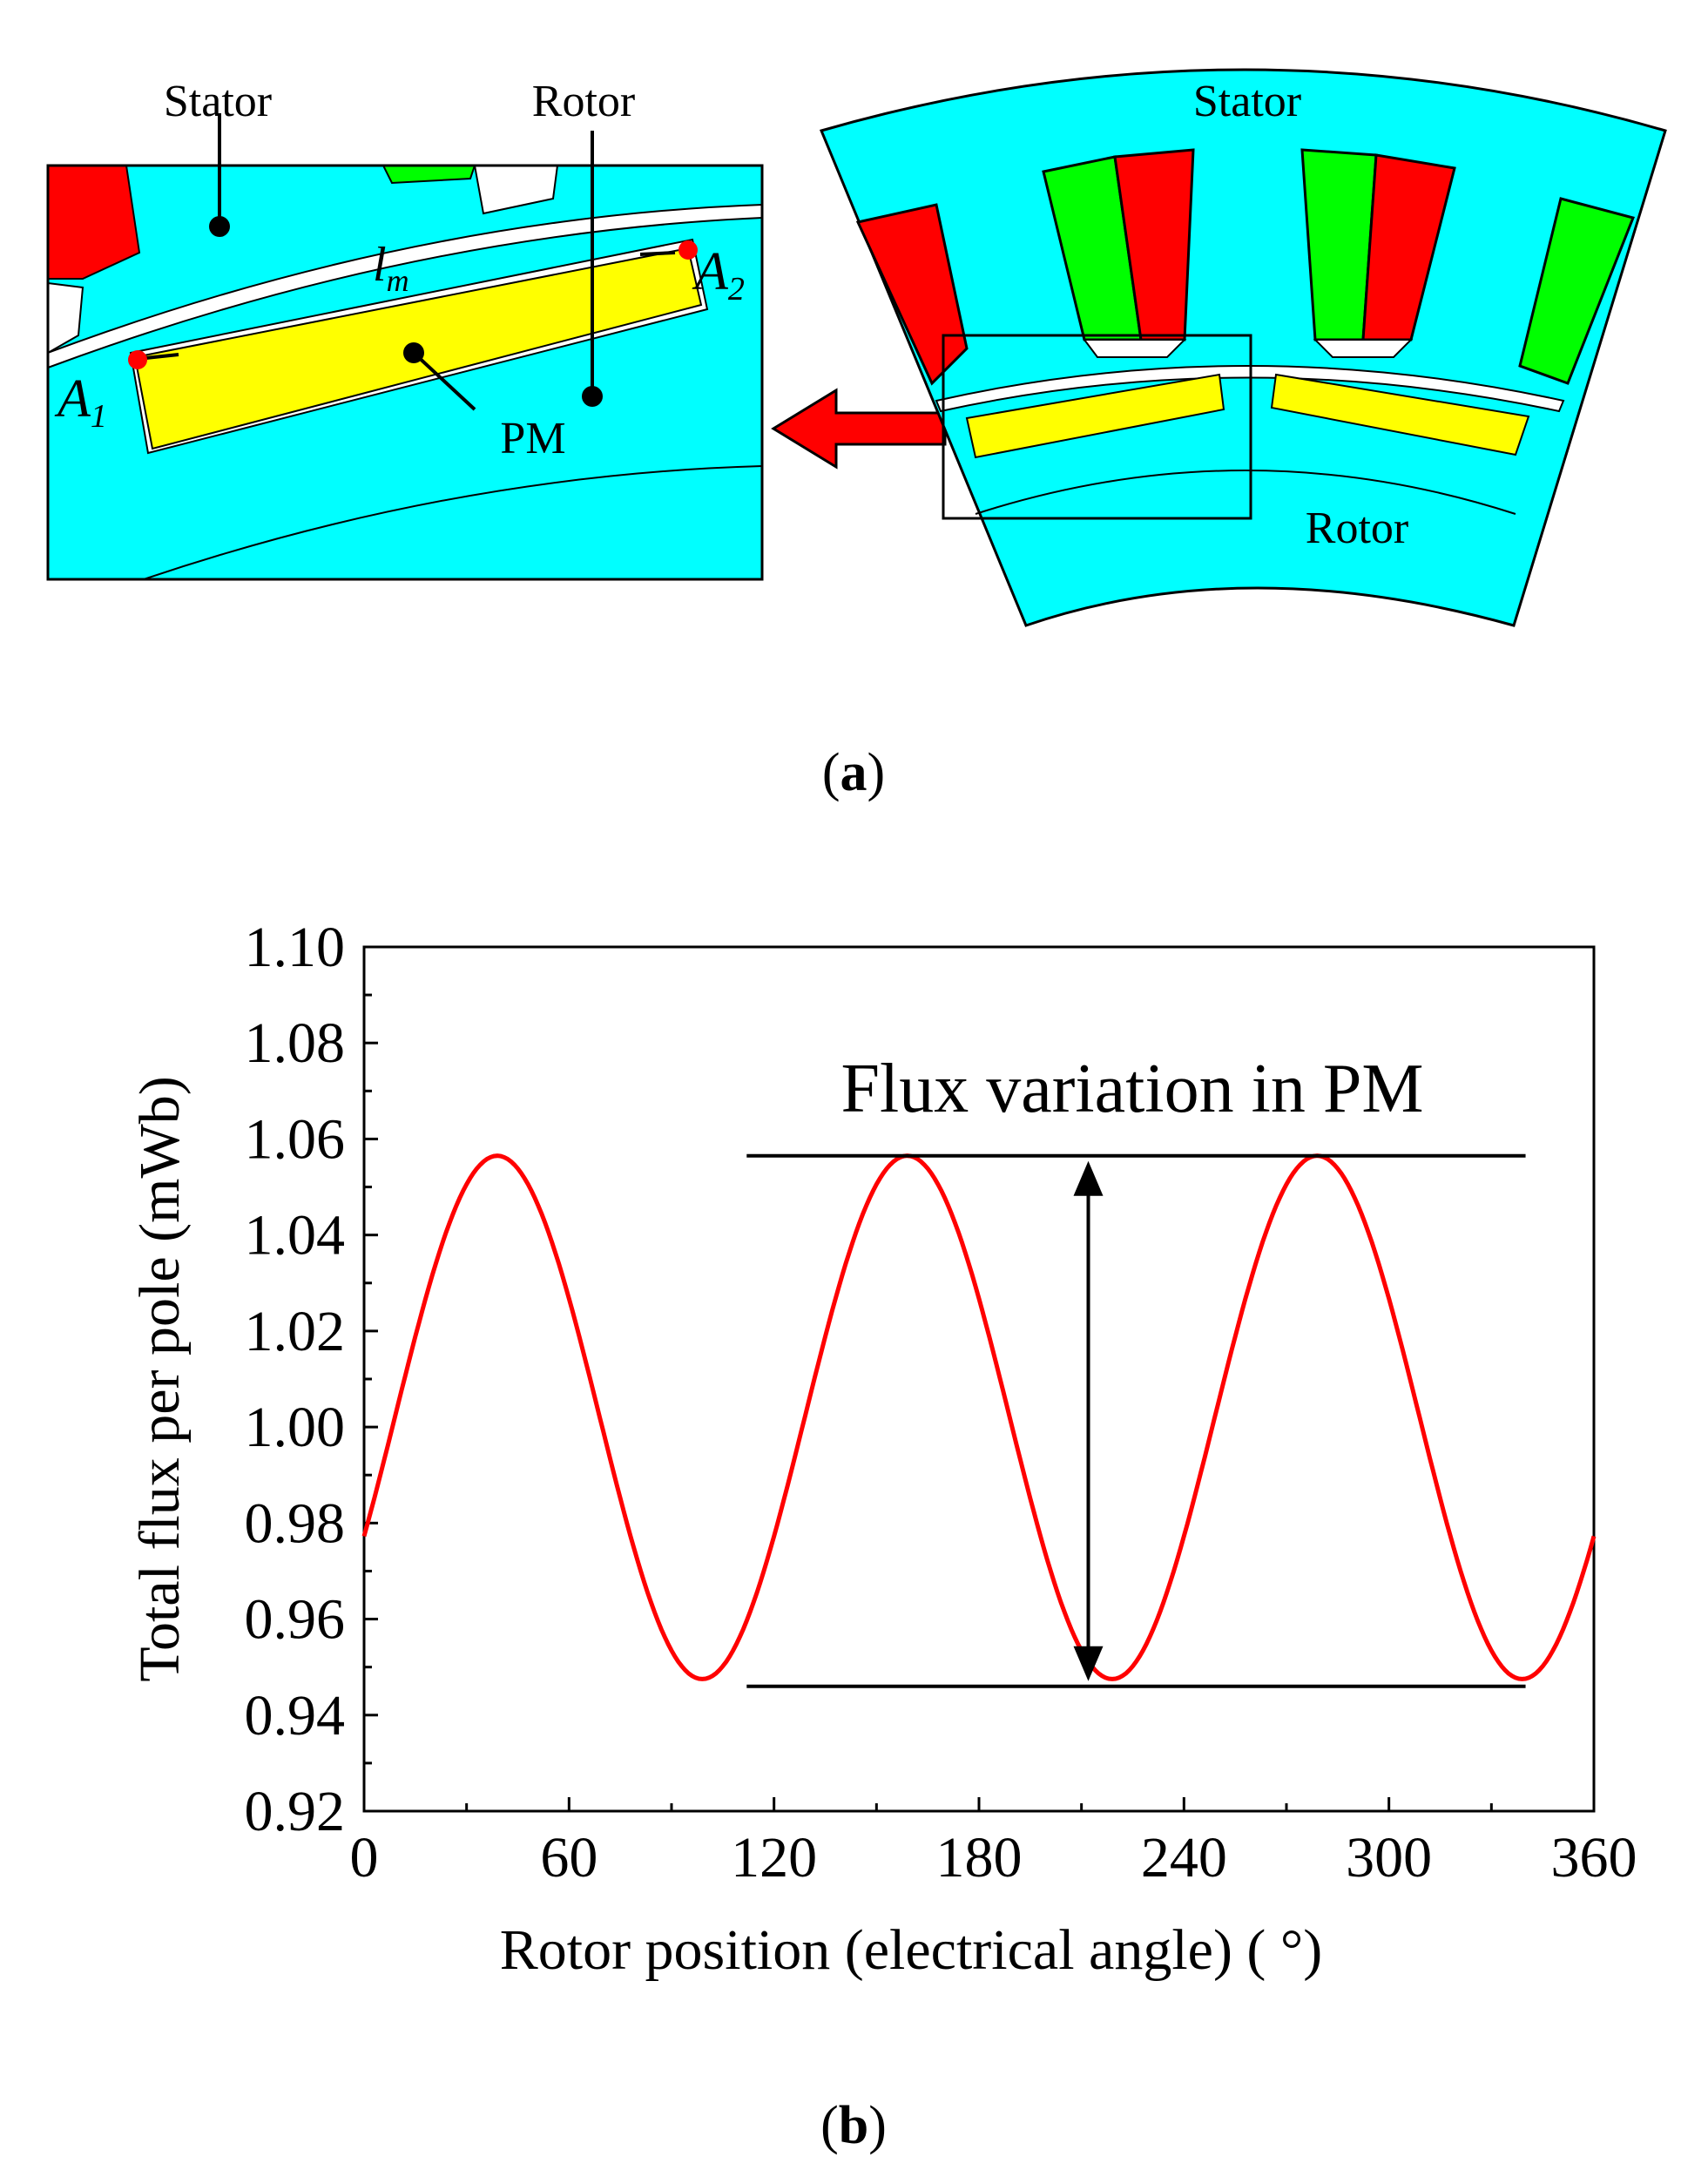 This screenshot has height=2177, width=1708. I want to click on zoom-slot-top, so click(516, 190).